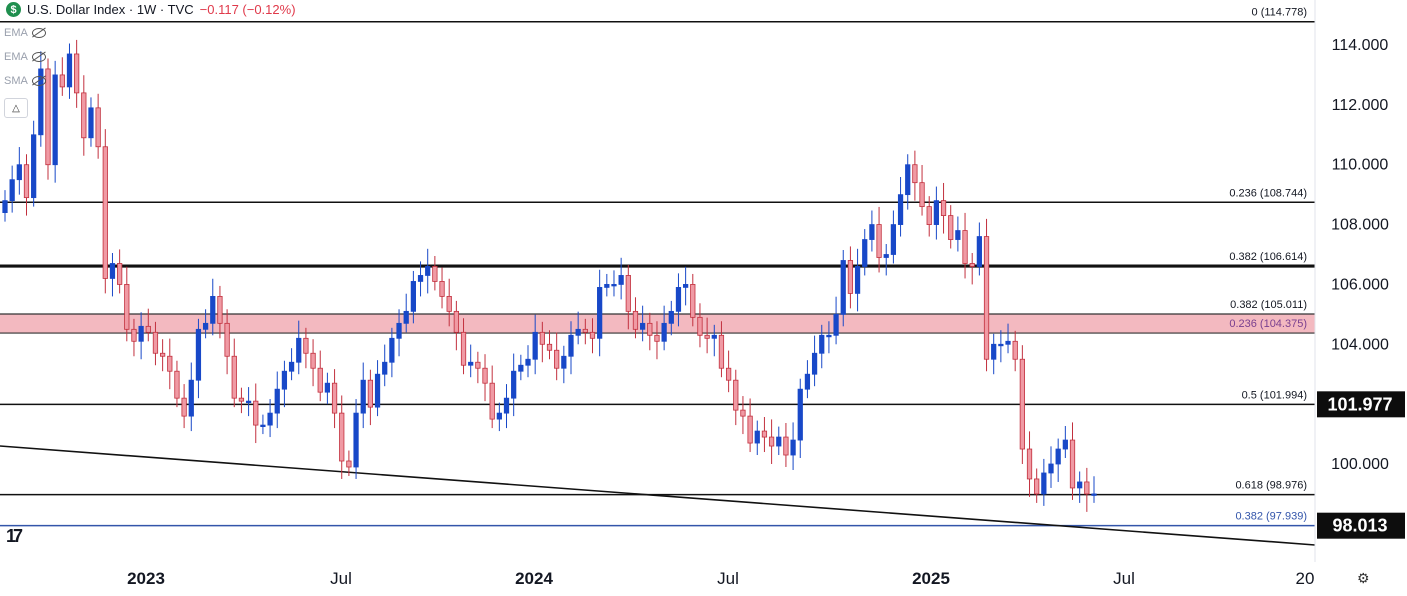 This screenshot has width=1407, height=596. I want to click on indicator-ema-1: EMA, so click(25, 33).